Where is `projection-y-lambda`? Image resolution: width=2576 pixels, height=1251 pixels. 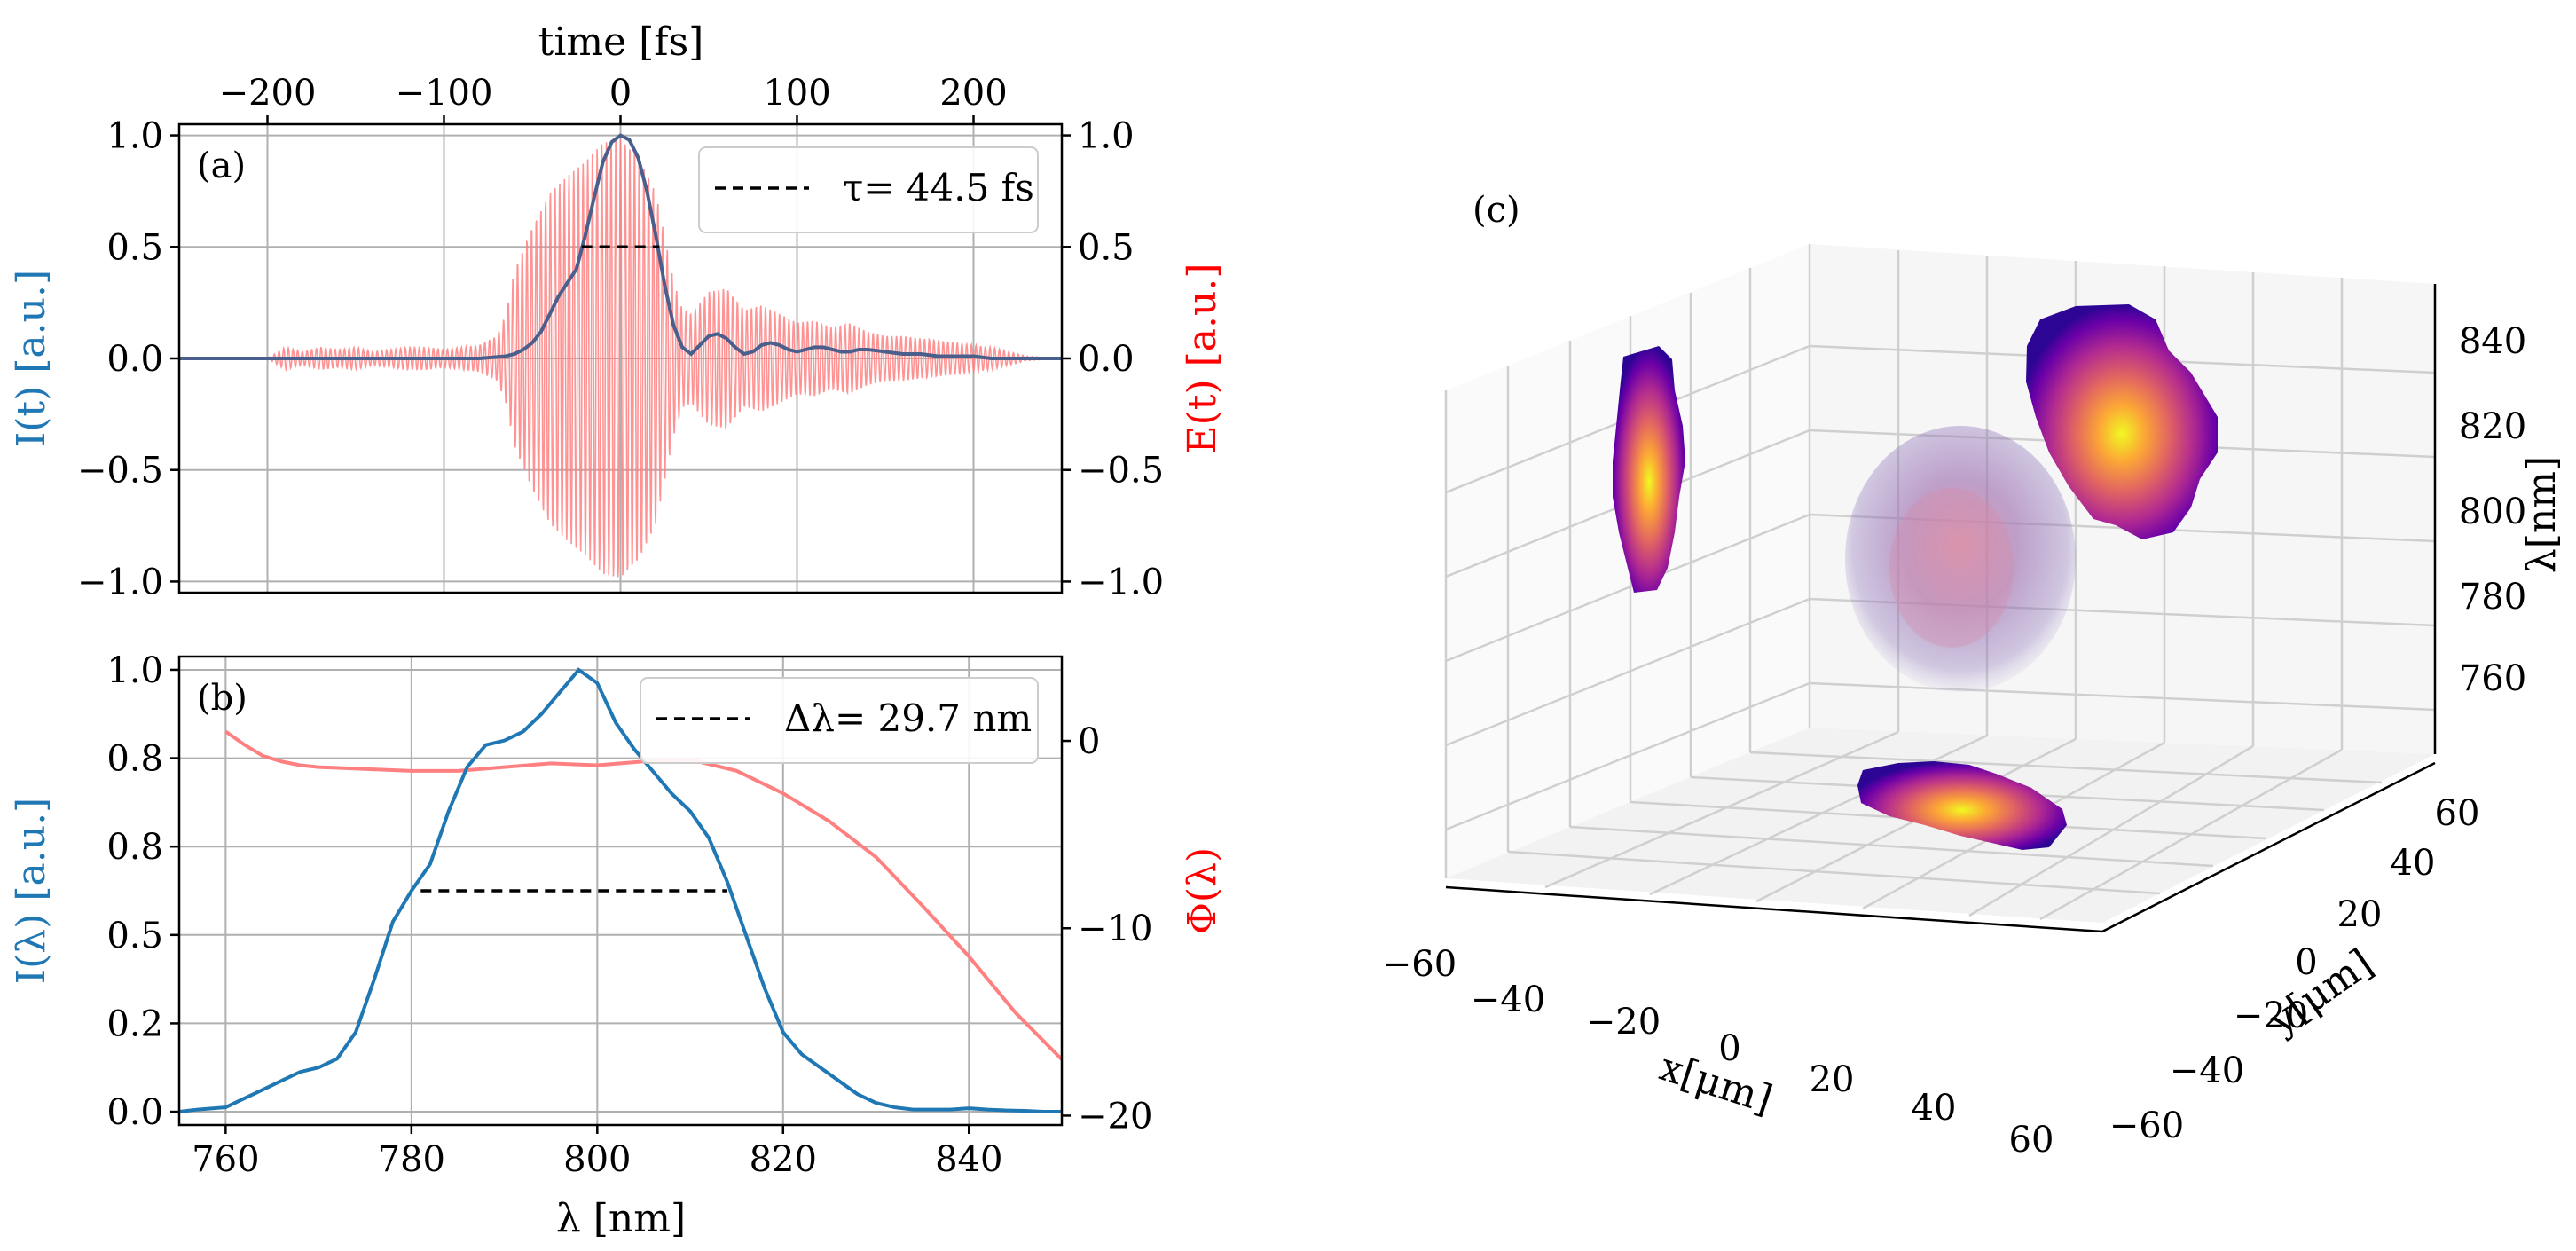
projection-y-lambda is located at coordinates (2122, 421).